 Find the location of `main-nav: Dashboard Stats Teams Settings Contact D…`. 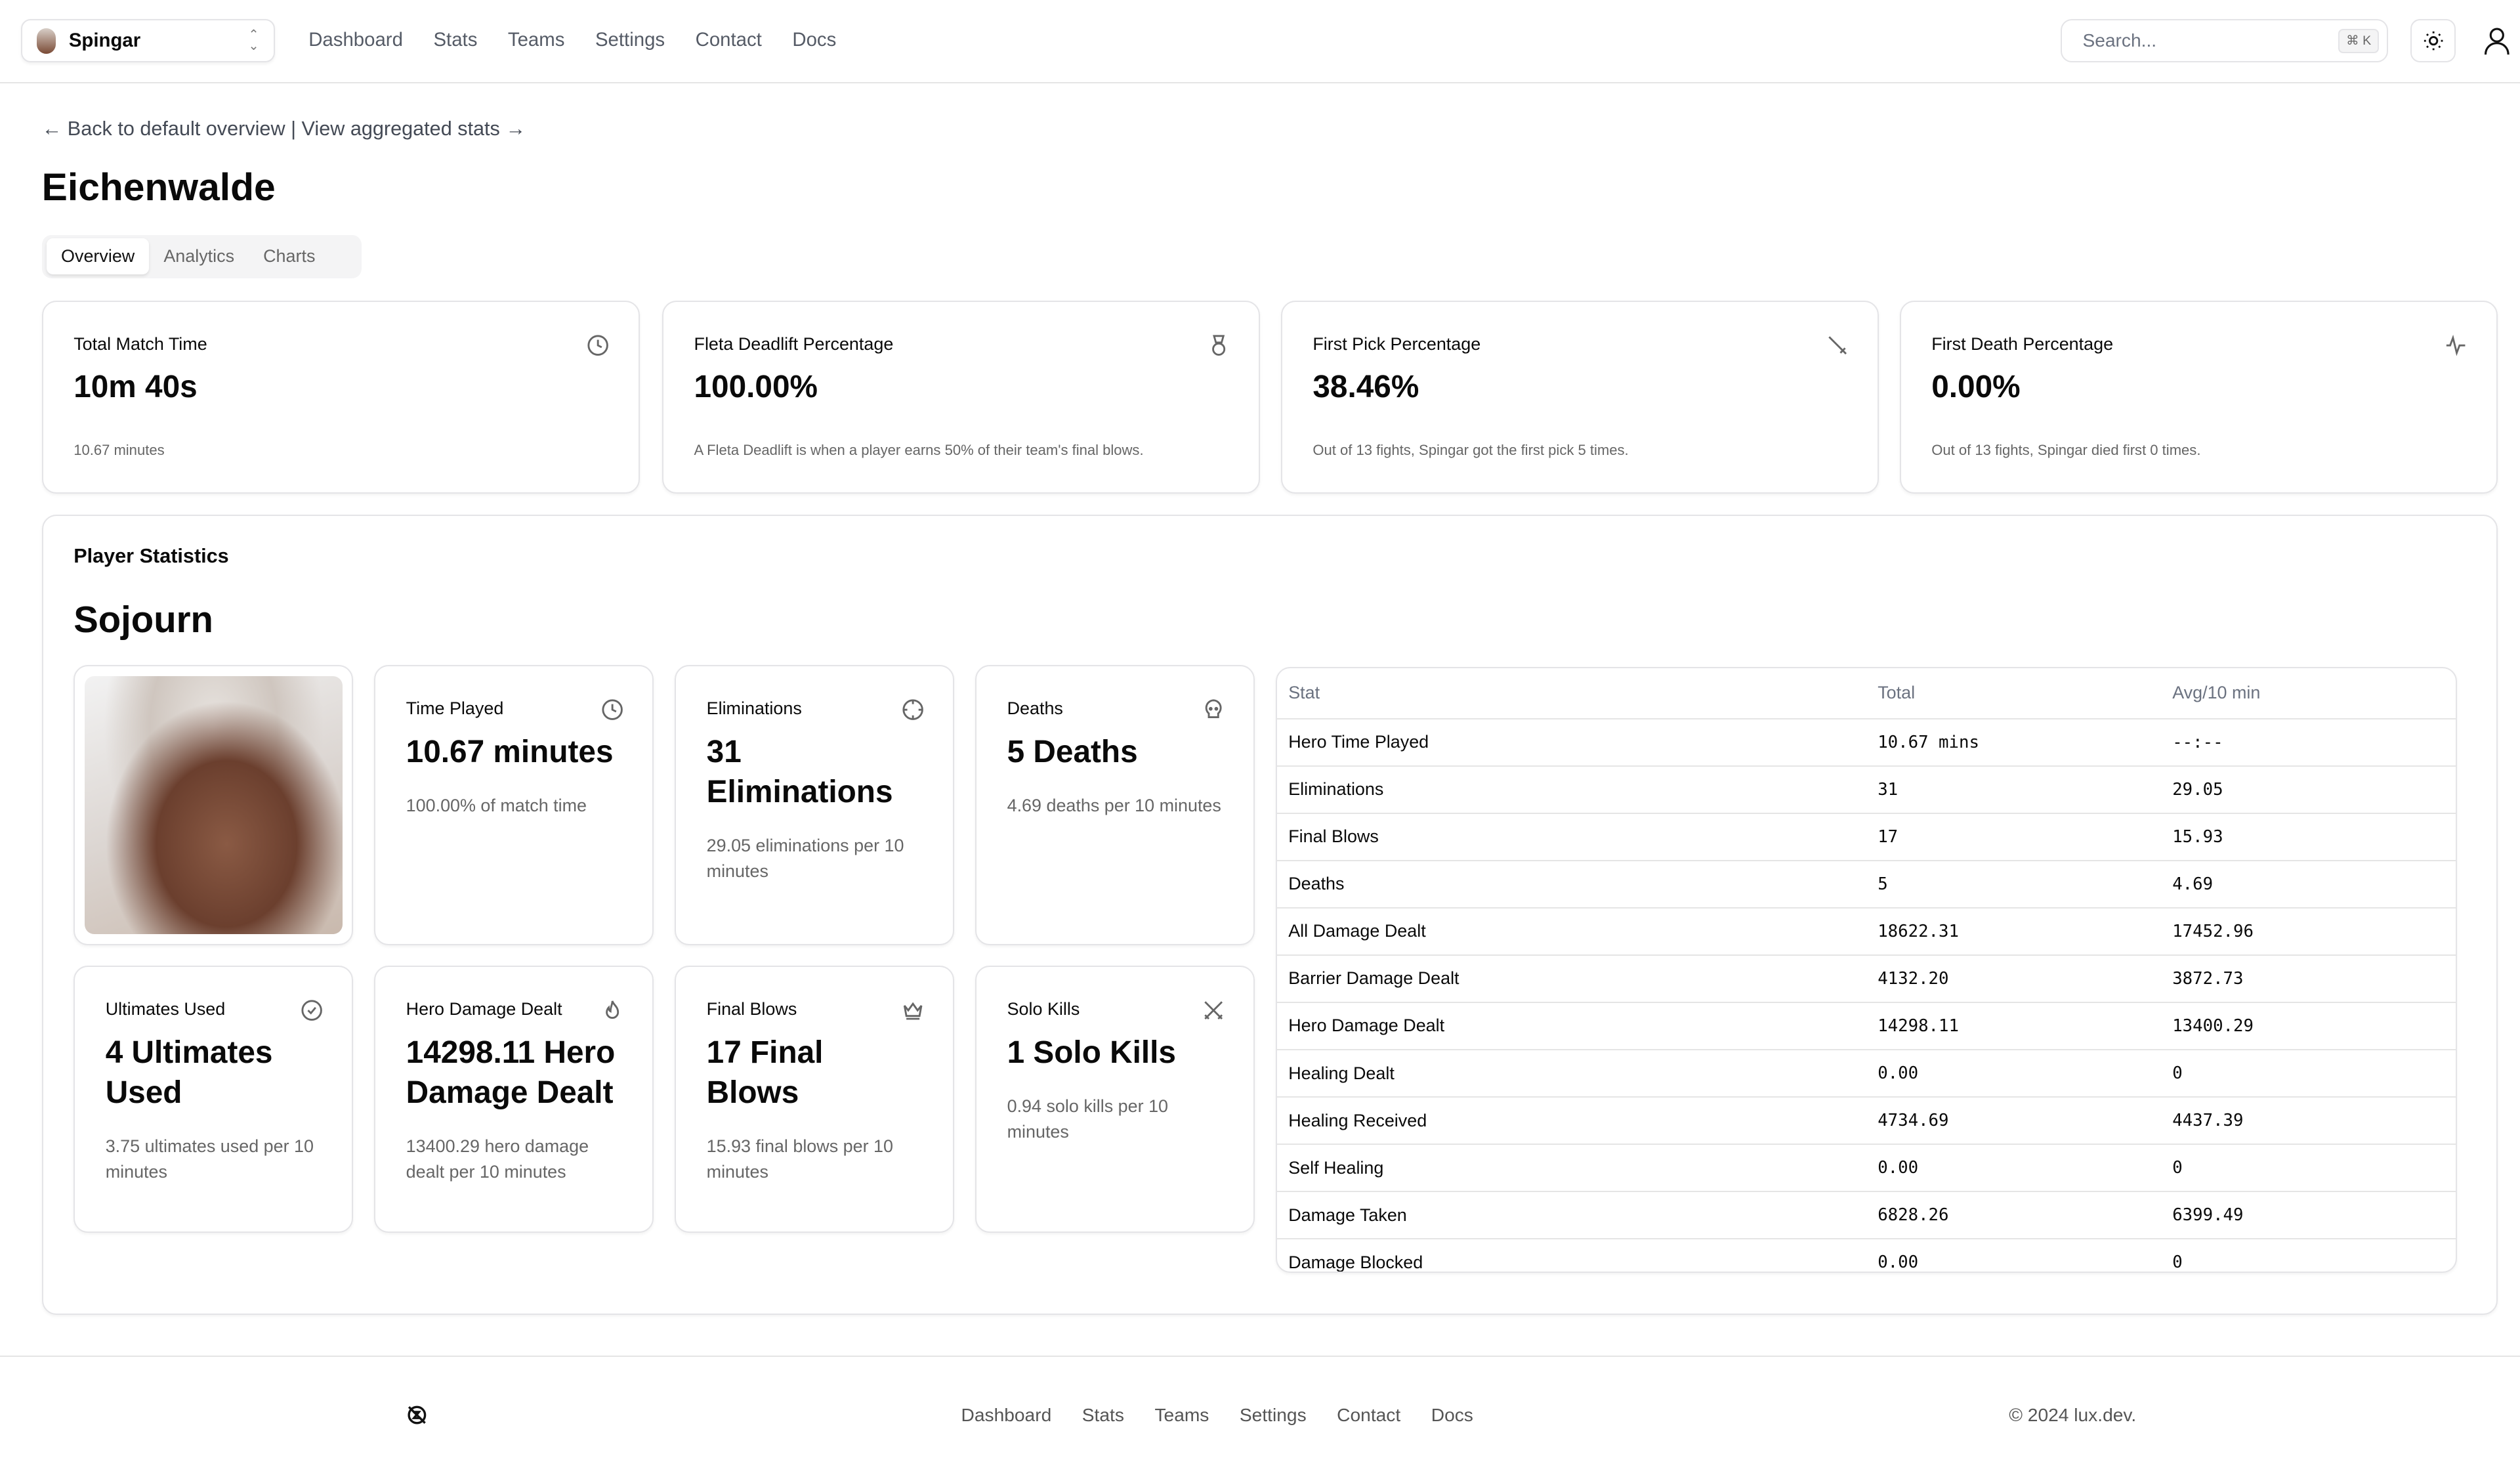

main-nav: Dashboard Stats Teams Settings Contact D… is located at coordinates (572, 40).